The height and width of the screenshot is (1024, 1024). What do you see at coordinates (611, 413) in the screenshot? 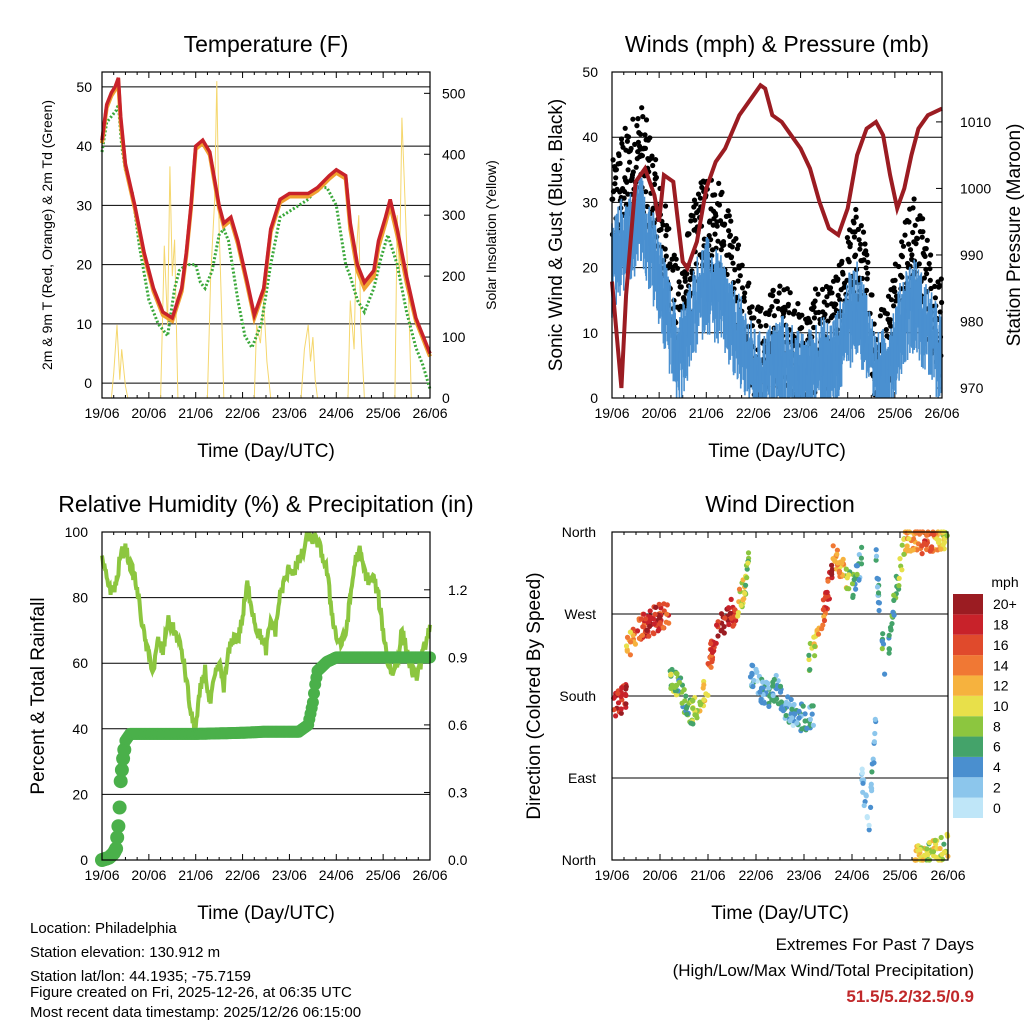
I see `winds-xtick-label: 19/06` at bounding box center [611, 413].